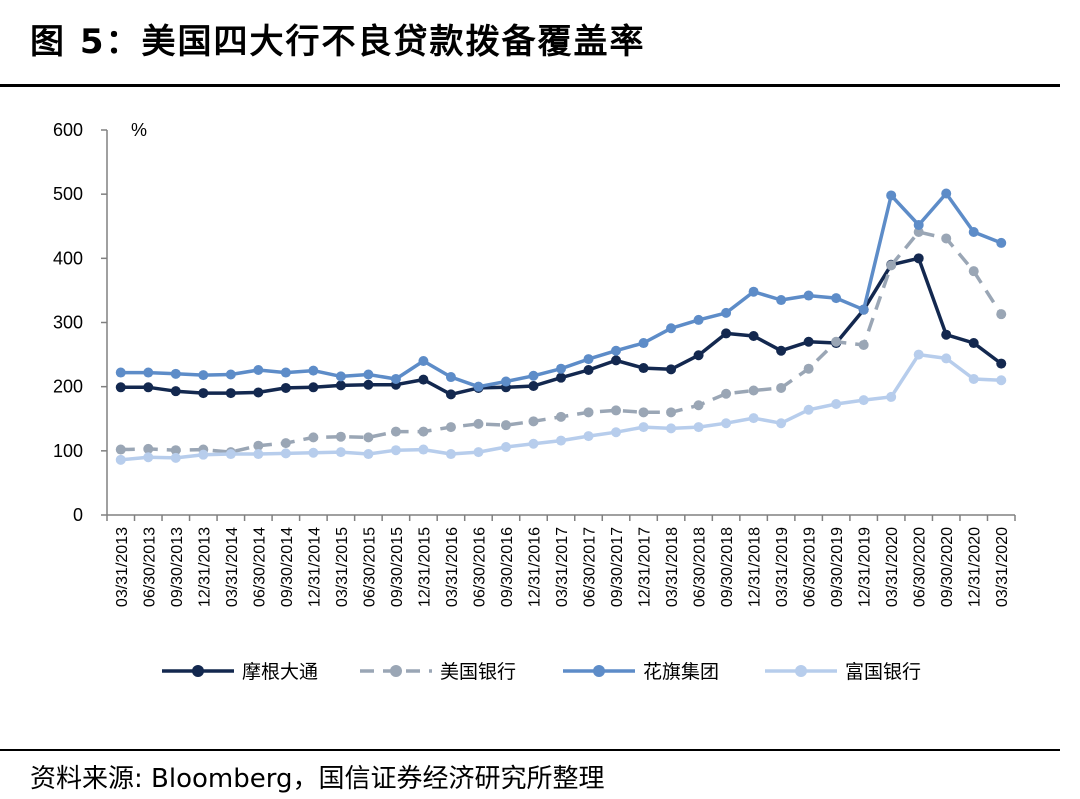 The height and width of the screenshot is (799, 1080). I want to click on x-tick-label: 06/30/2013, so click(149, 567).